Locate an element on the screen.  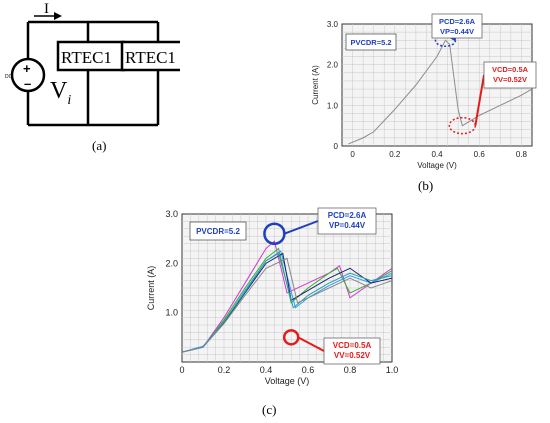
source-plus: + is located at coordinates (27, 68).